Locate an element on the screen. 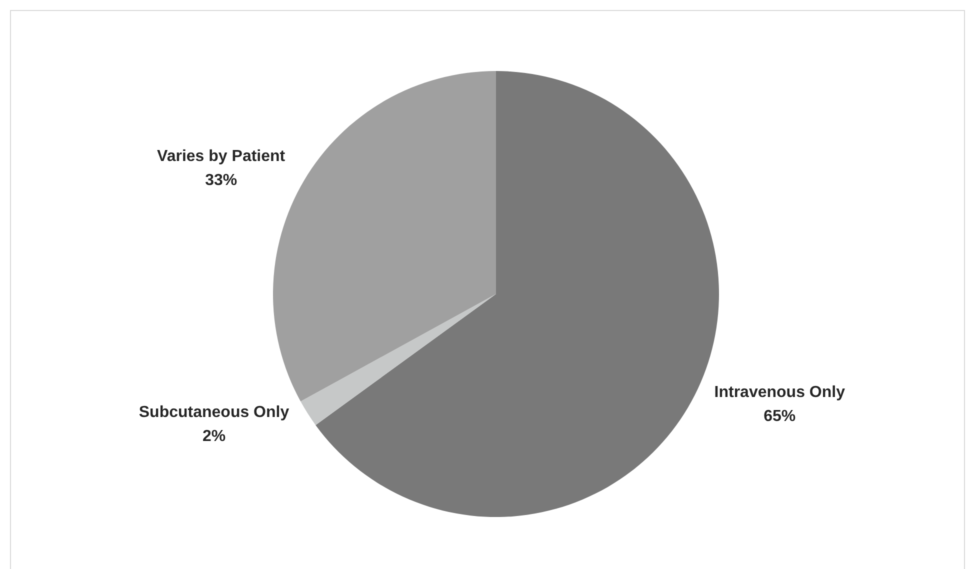 This screenshot has height=569, width=972. slice-label: Varies by Patient is located at coordinates (221, 157).